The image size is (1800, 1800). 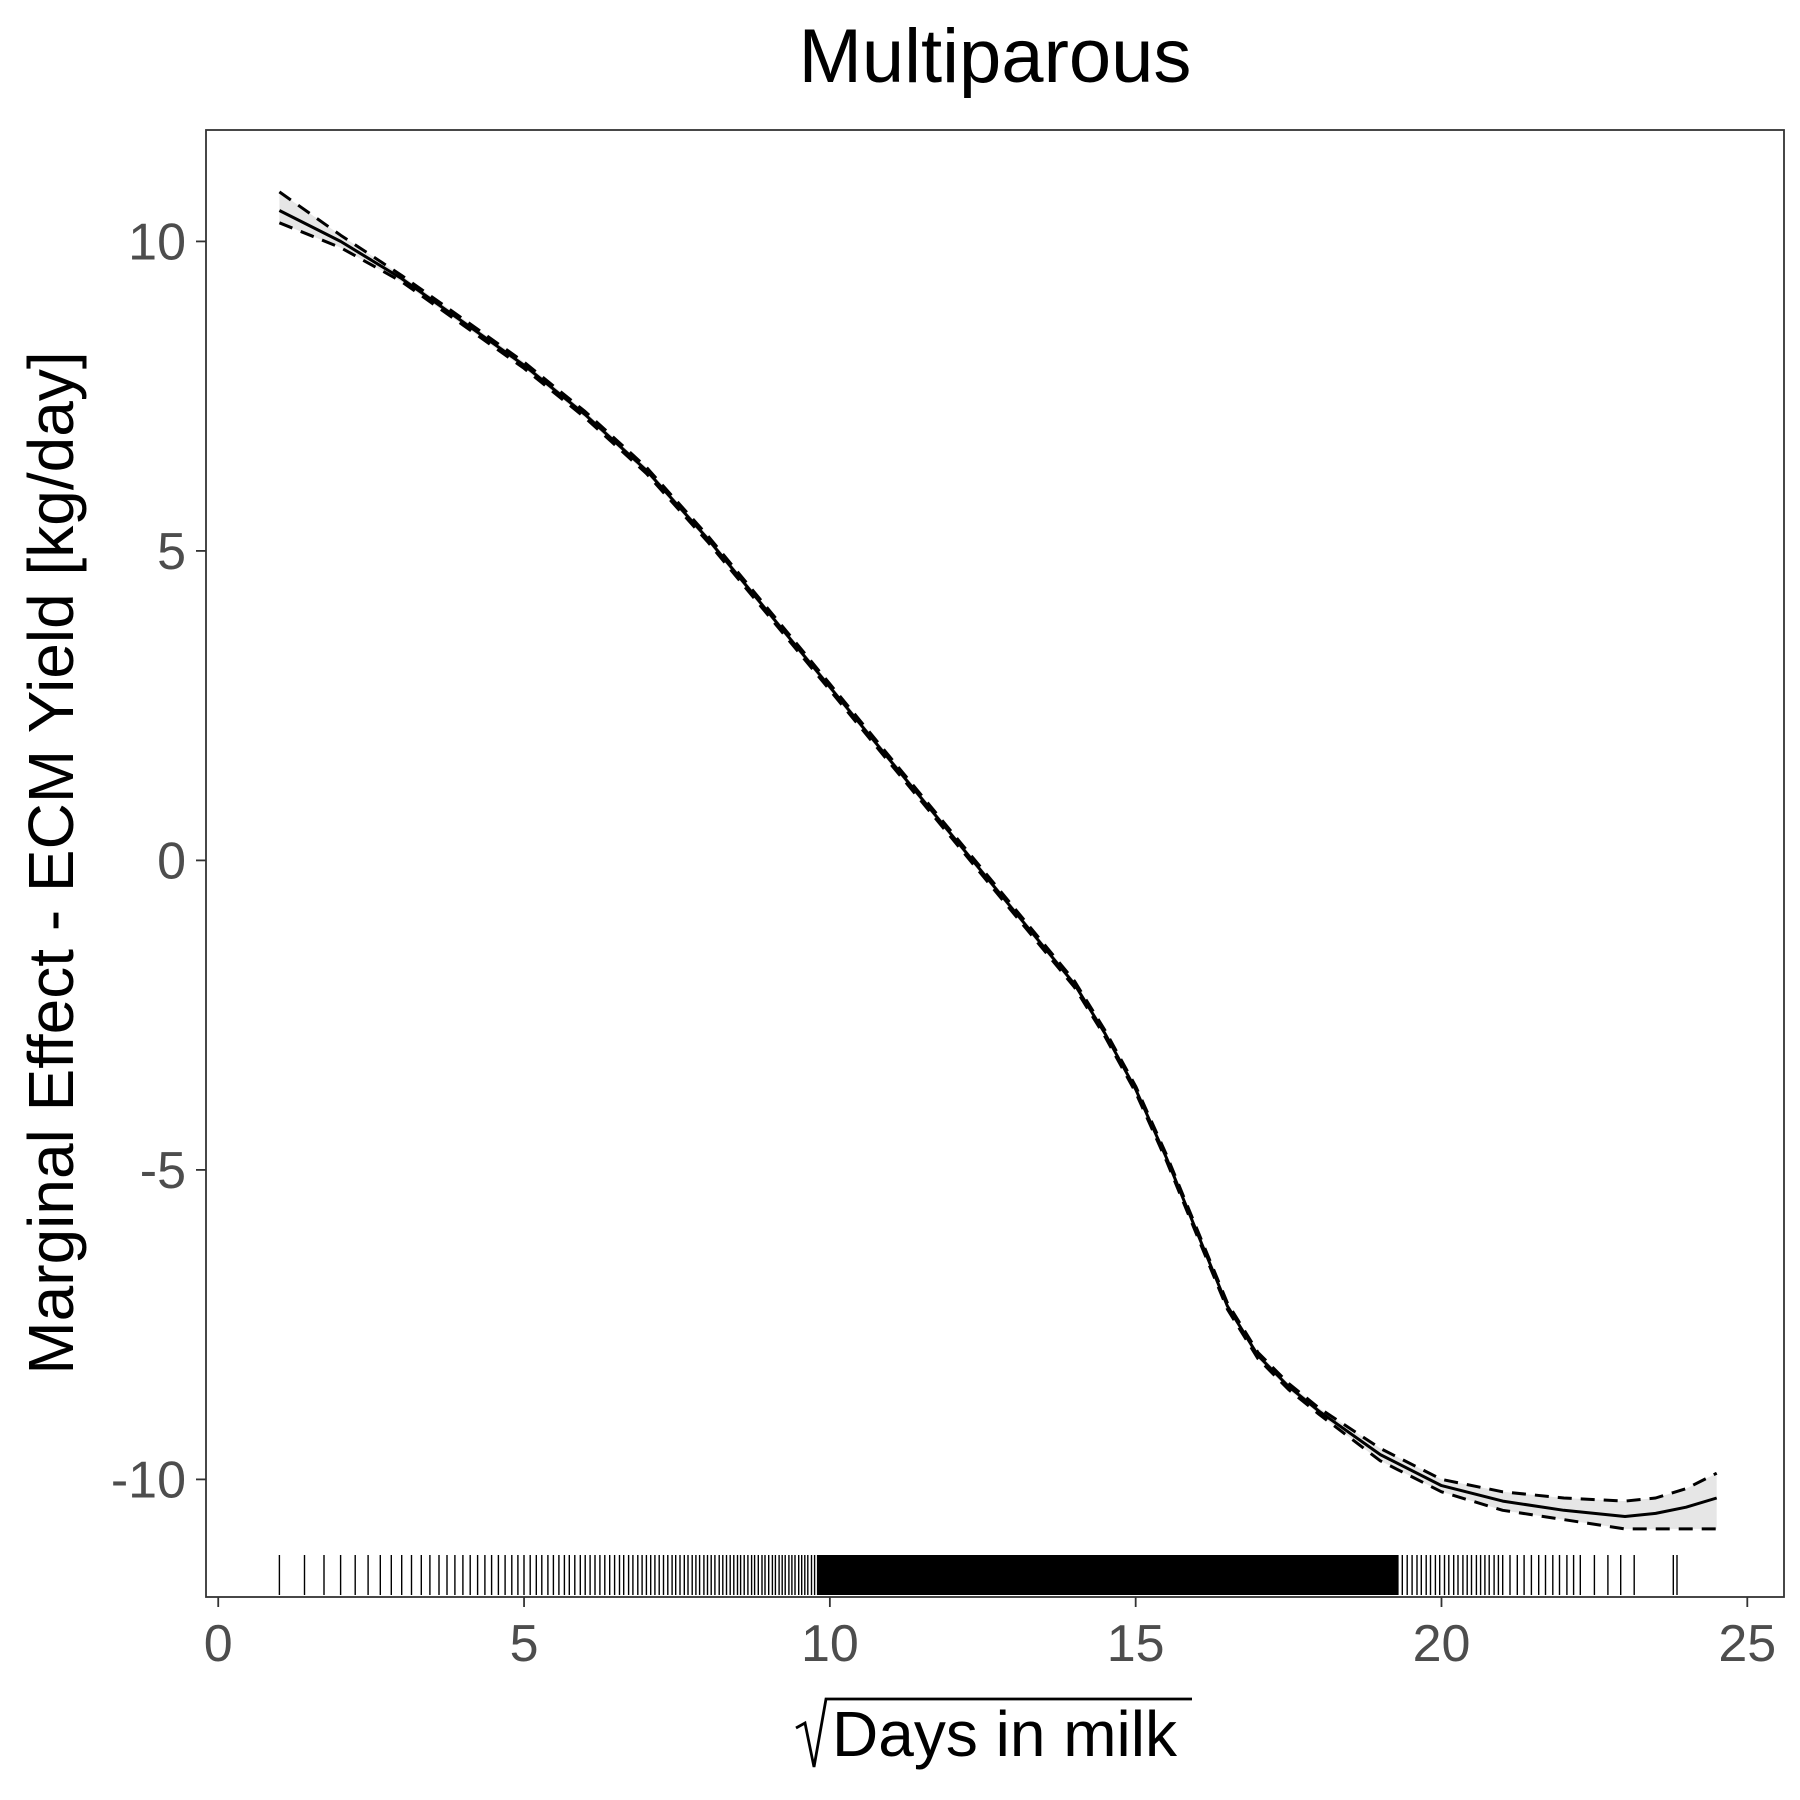 I want to click on y-tick-label: 10, so click(x=157, y=242).